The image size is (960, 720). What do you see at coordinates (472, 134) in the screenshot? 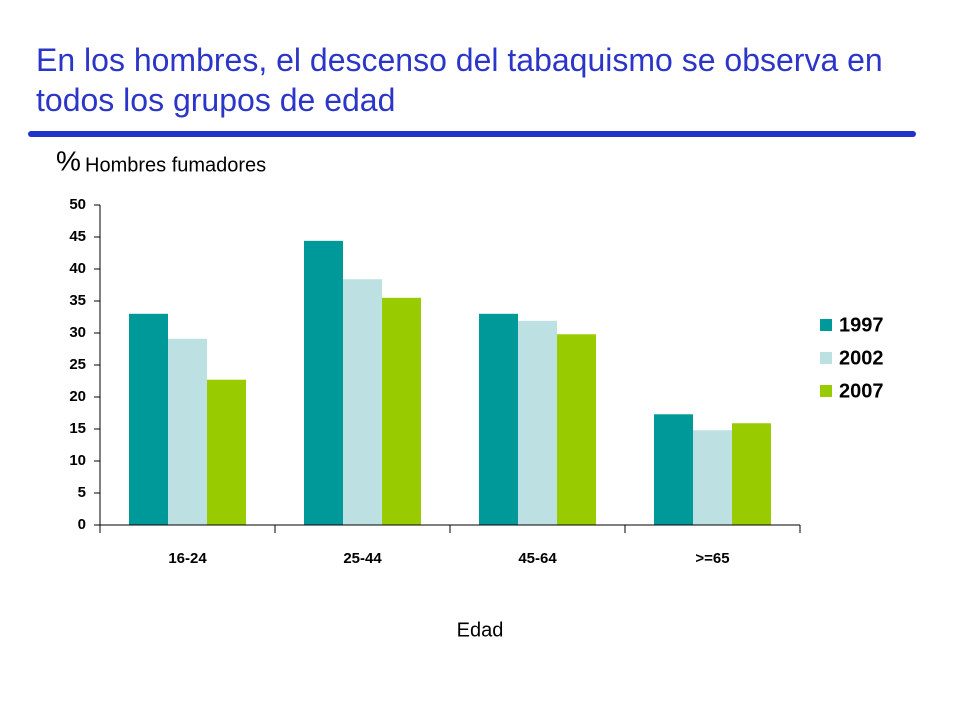
I see `title-rule` at bounding box center [472, 134].